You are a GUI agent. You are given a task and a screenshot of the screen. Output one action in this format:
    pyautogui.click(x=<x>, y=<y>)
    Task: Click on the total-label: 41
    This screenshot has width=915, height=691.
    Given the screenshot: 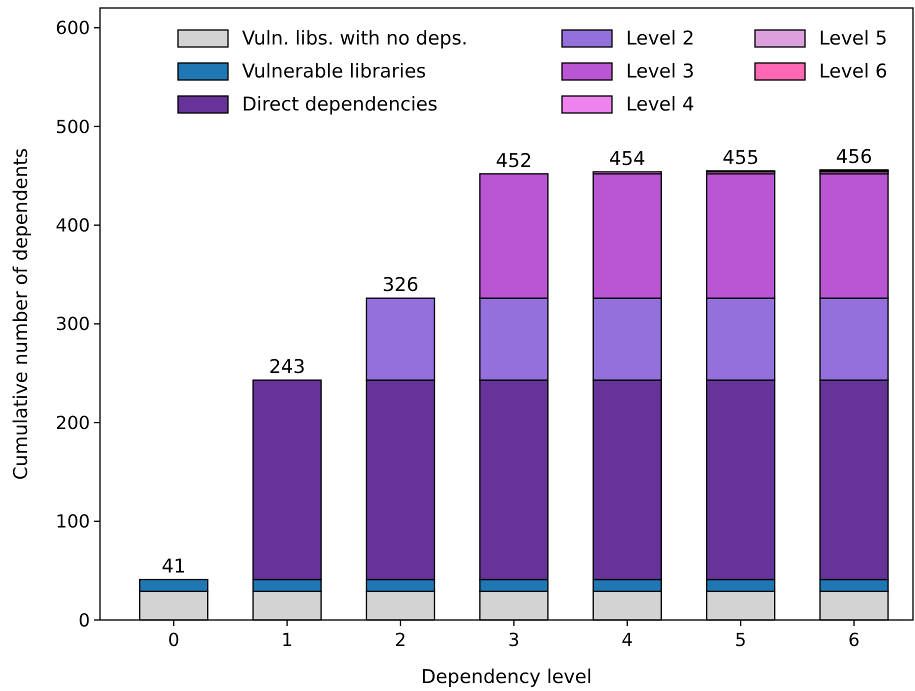 What is the action you would take?
    pyautogui.click(x=174, y=567)
    